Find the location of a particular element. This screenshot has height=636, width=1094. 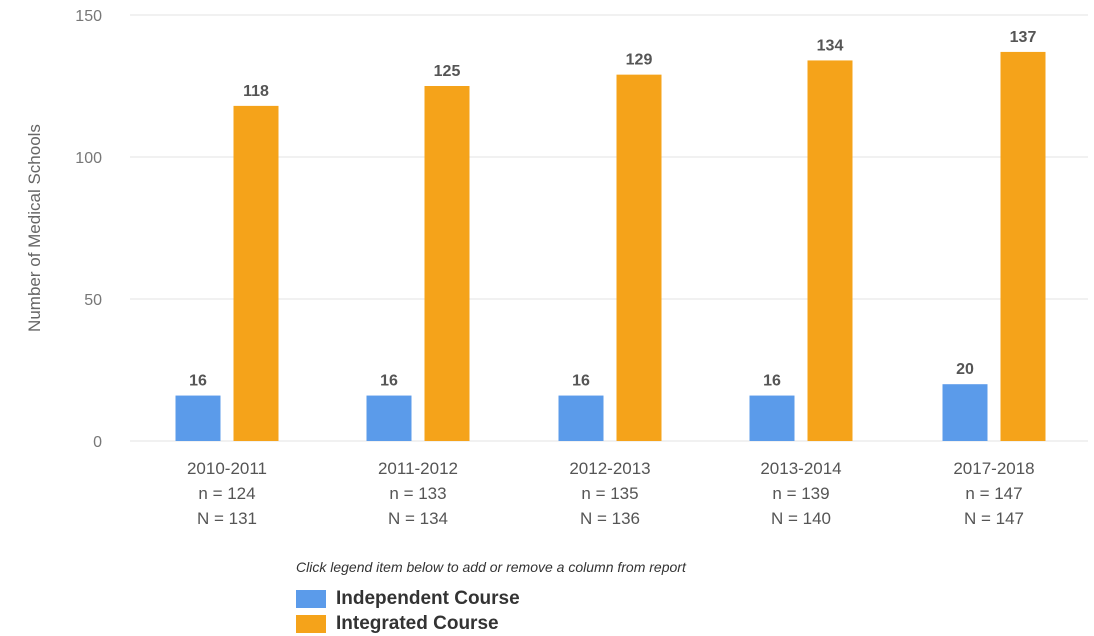

y-tick-label: 50 is located at coordinates (93, 300).